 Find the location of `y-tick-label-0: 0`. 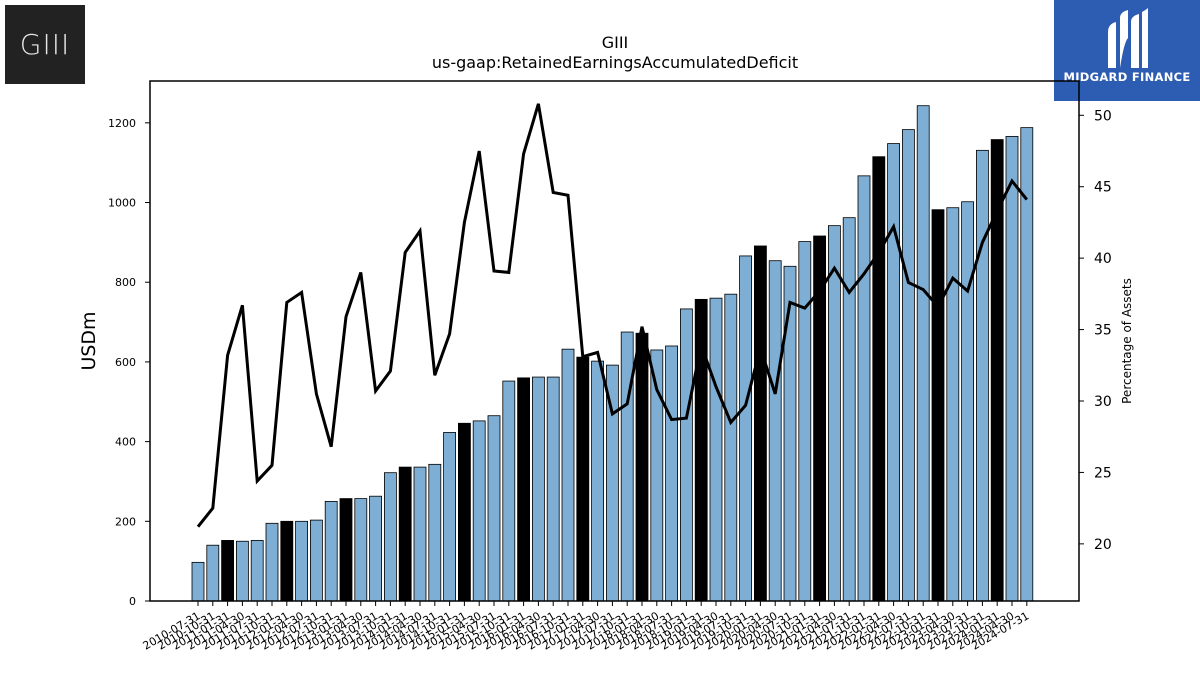

y-tick-label-0: 0 is located at coordinates (132, 601).